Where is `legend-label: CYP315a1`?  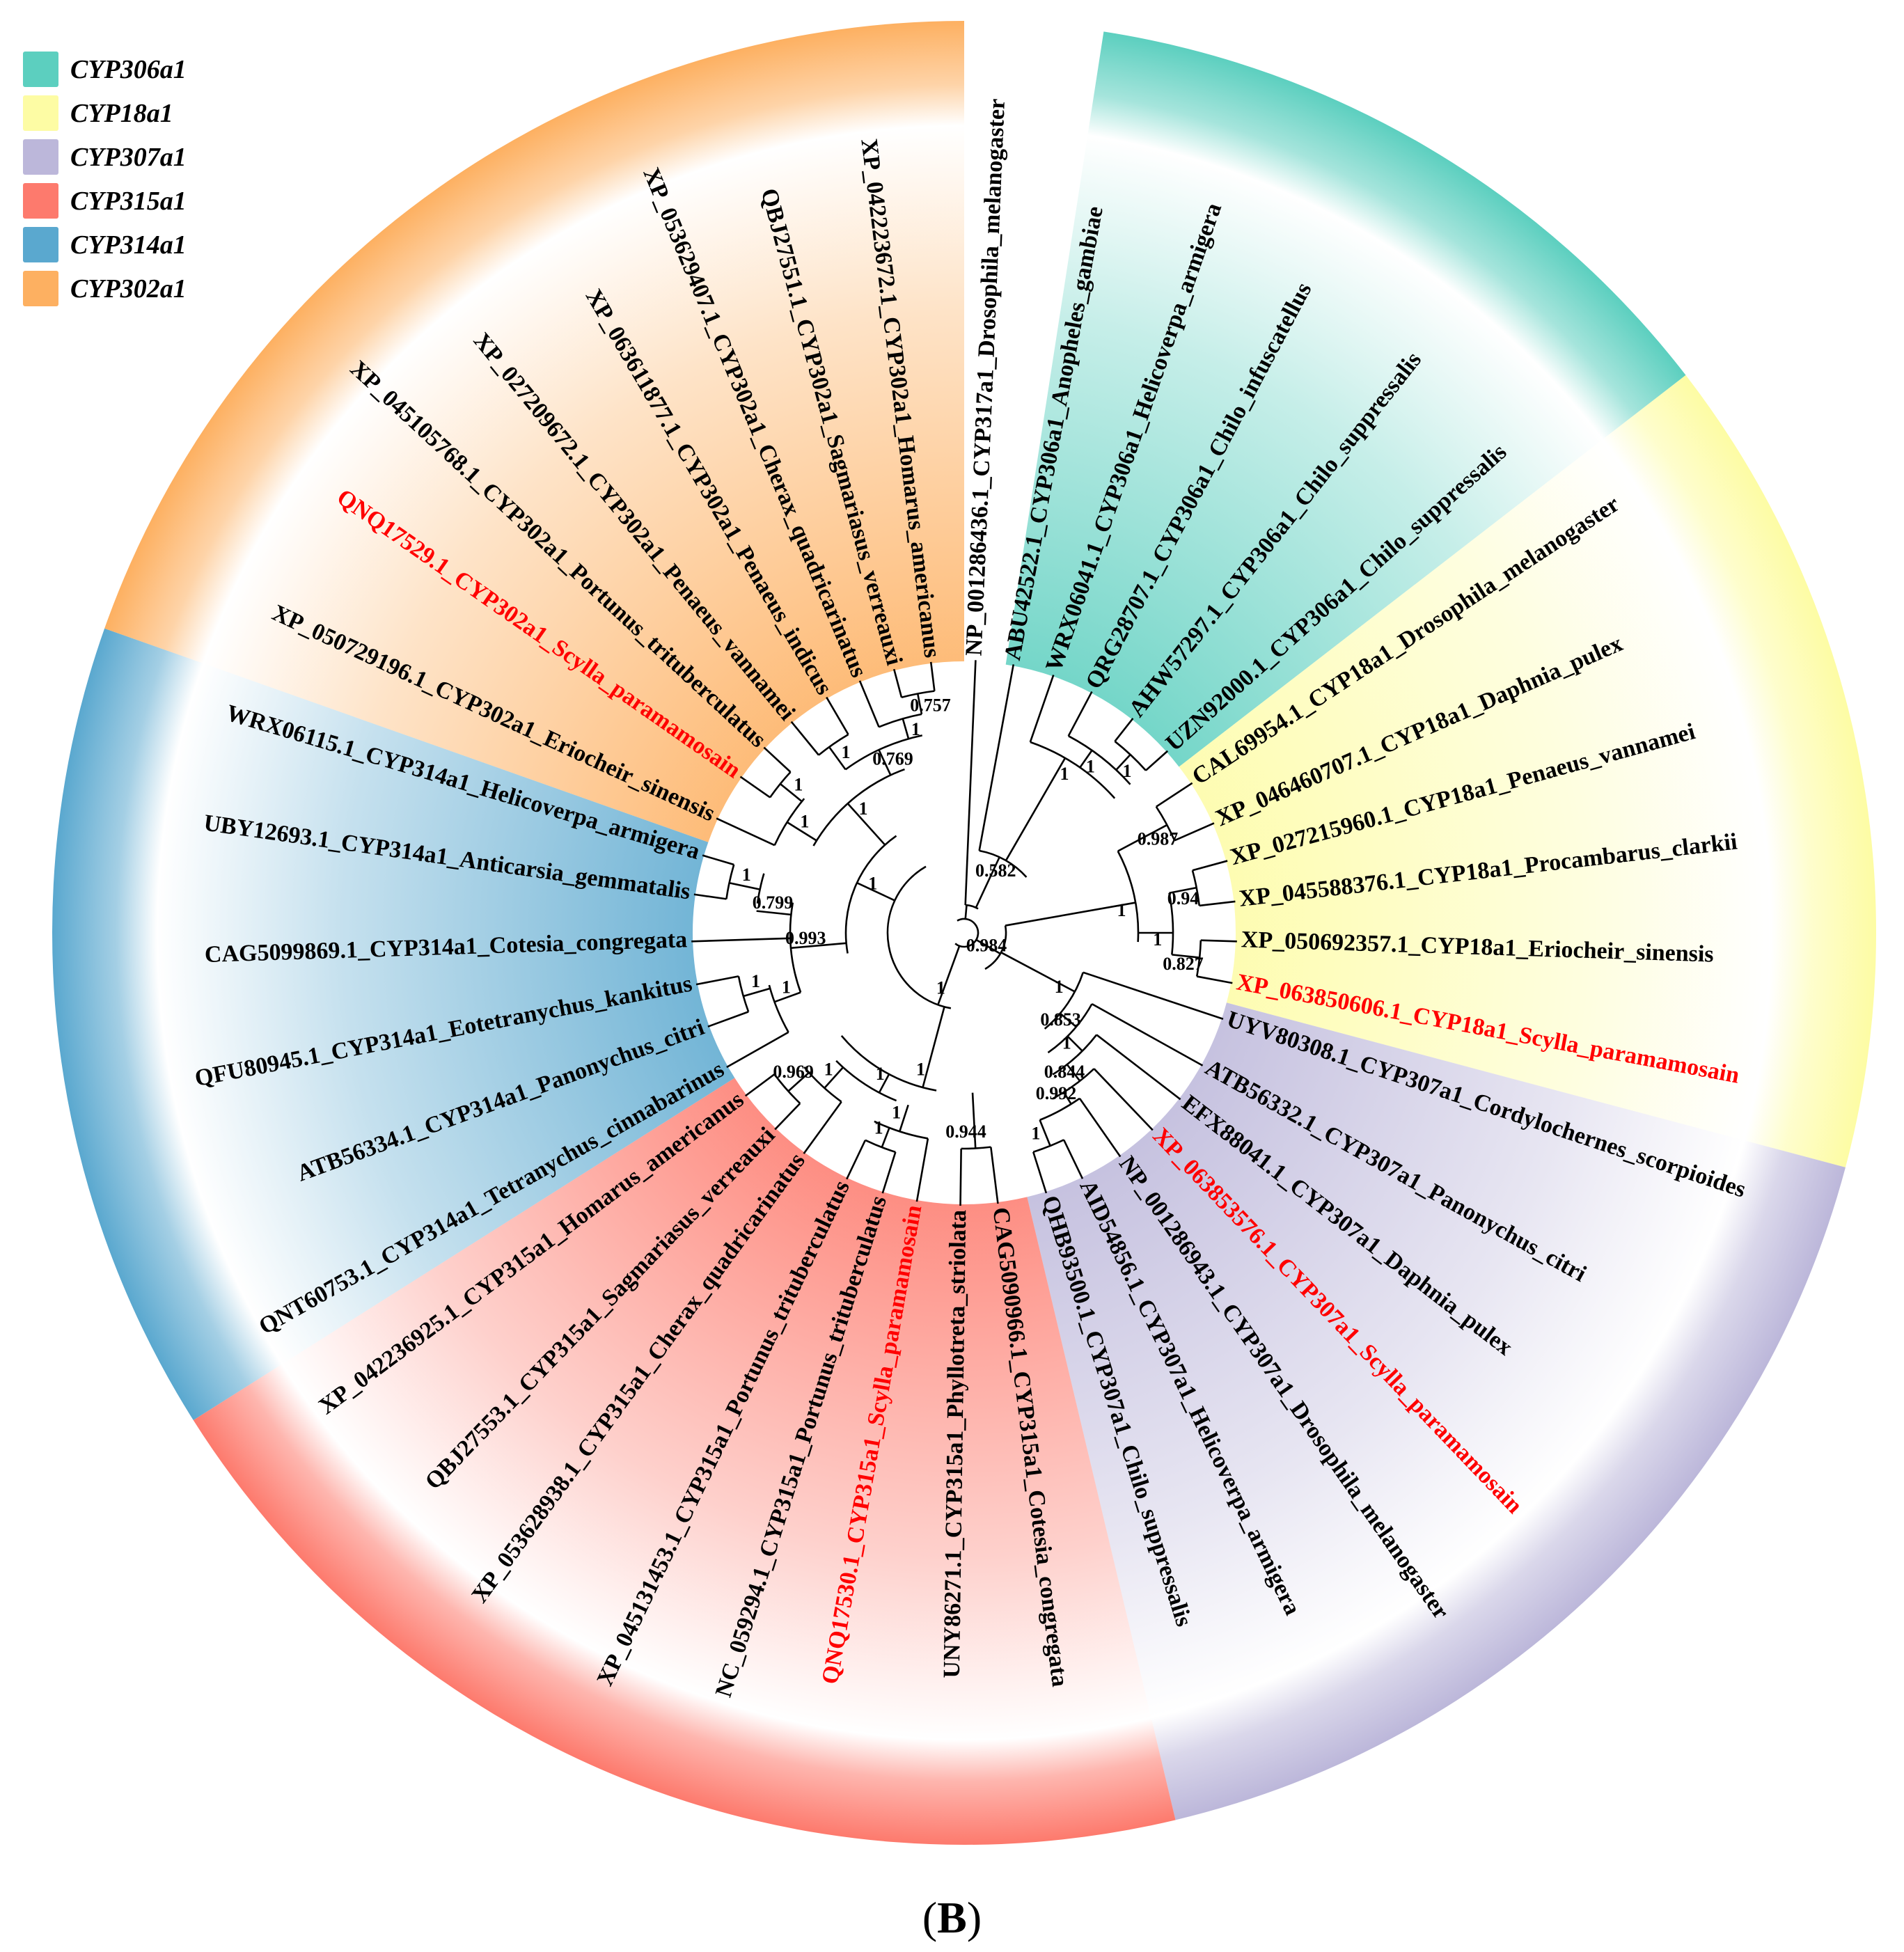 legend-label: CYP315a1 is located at coordinates (128, 201).